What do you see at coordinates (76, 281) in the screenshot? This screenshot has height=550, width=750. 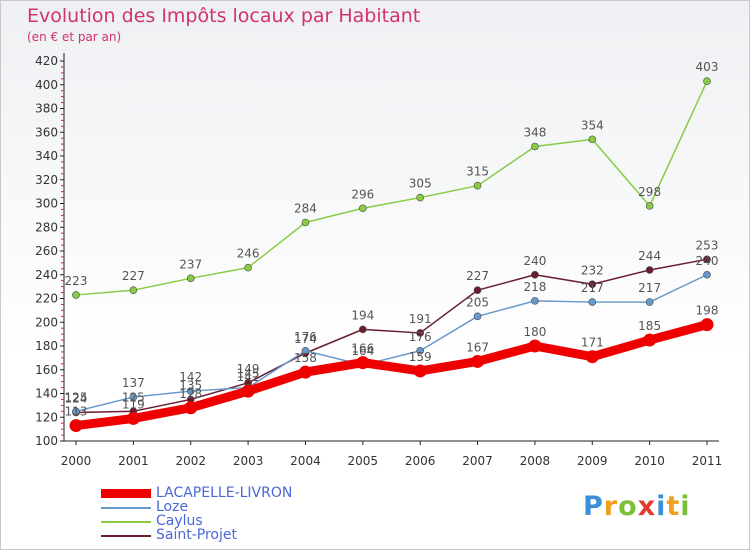 I see `data-label-caylus: 223` at bounding box center [76, 281].